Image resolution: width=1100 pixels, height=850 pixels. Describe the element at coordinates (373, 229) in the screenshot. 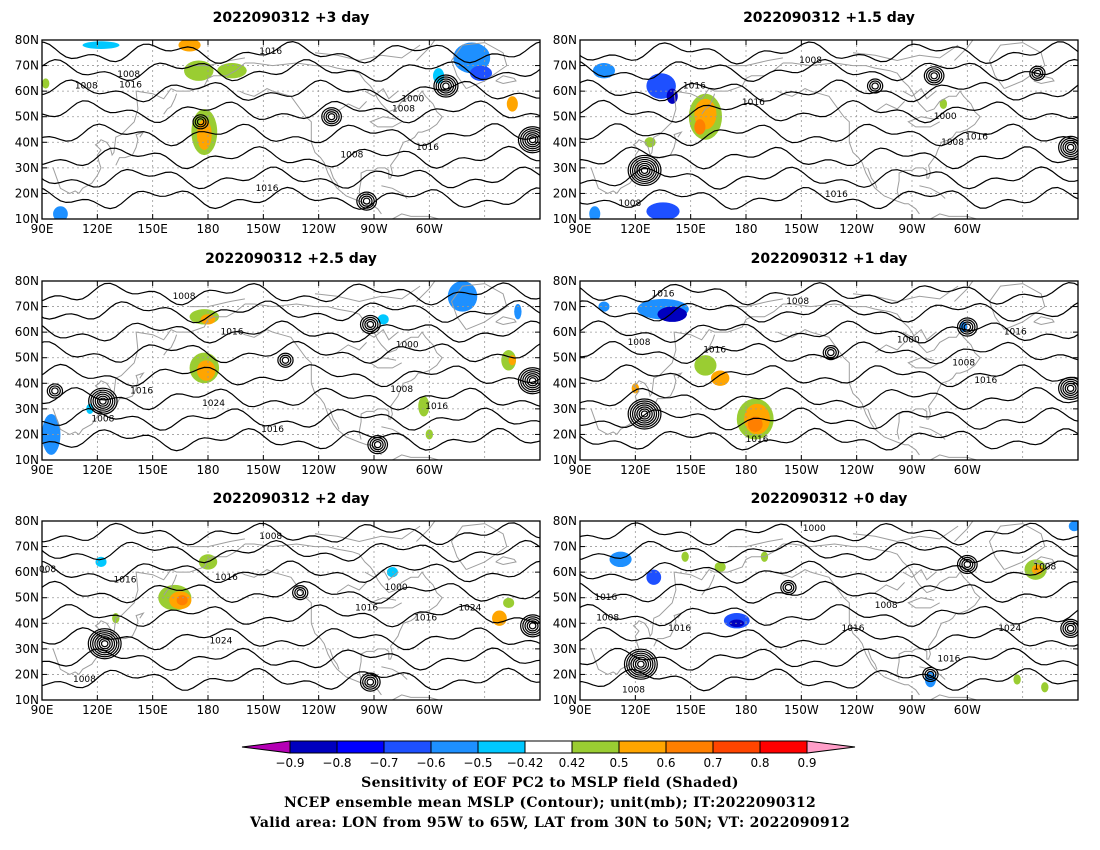

I see `lon-tick-label: 90W` at that location.